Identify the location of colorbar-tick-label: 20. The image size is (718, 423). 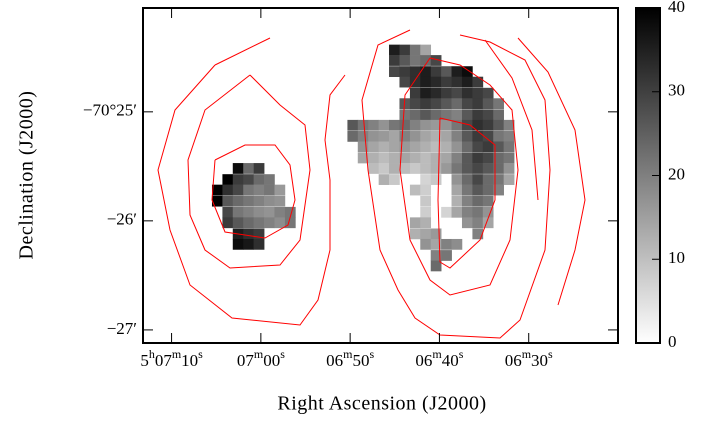
(676, 173).